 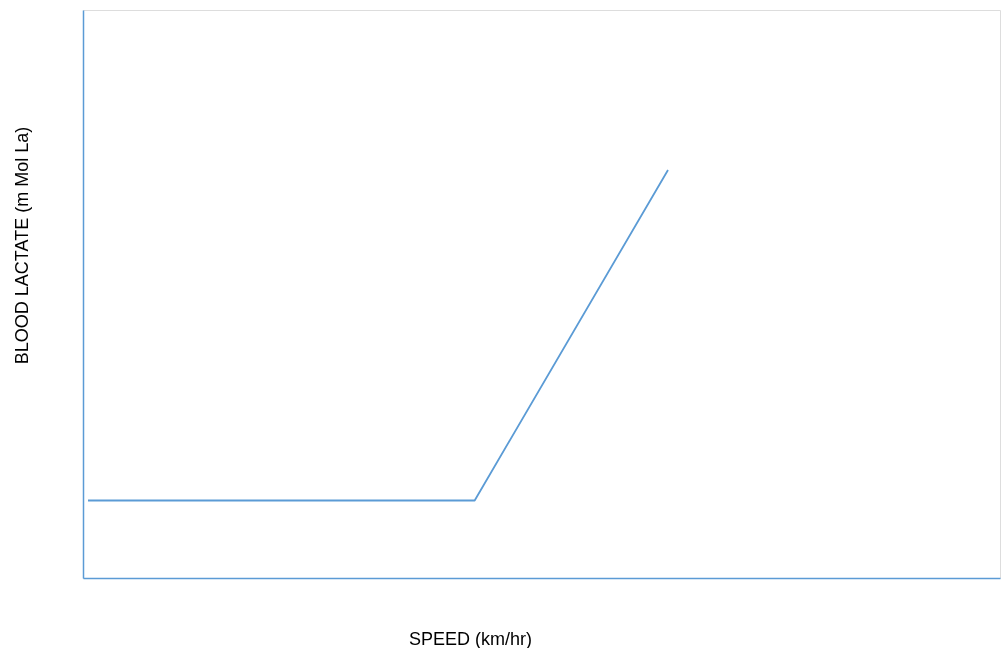 I want to click on y-axis-title: BLOOD LACTATE (m Mol La), so click(x=21, y=245).